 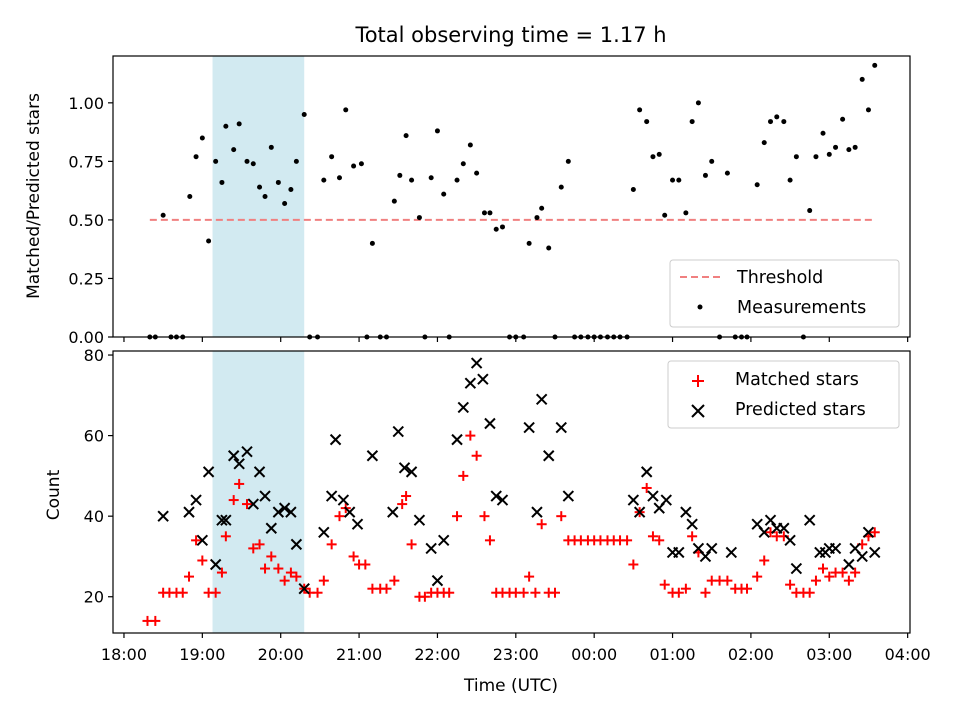 I want to click on x-tick-label: 04:00, so click(x=908, y=654).